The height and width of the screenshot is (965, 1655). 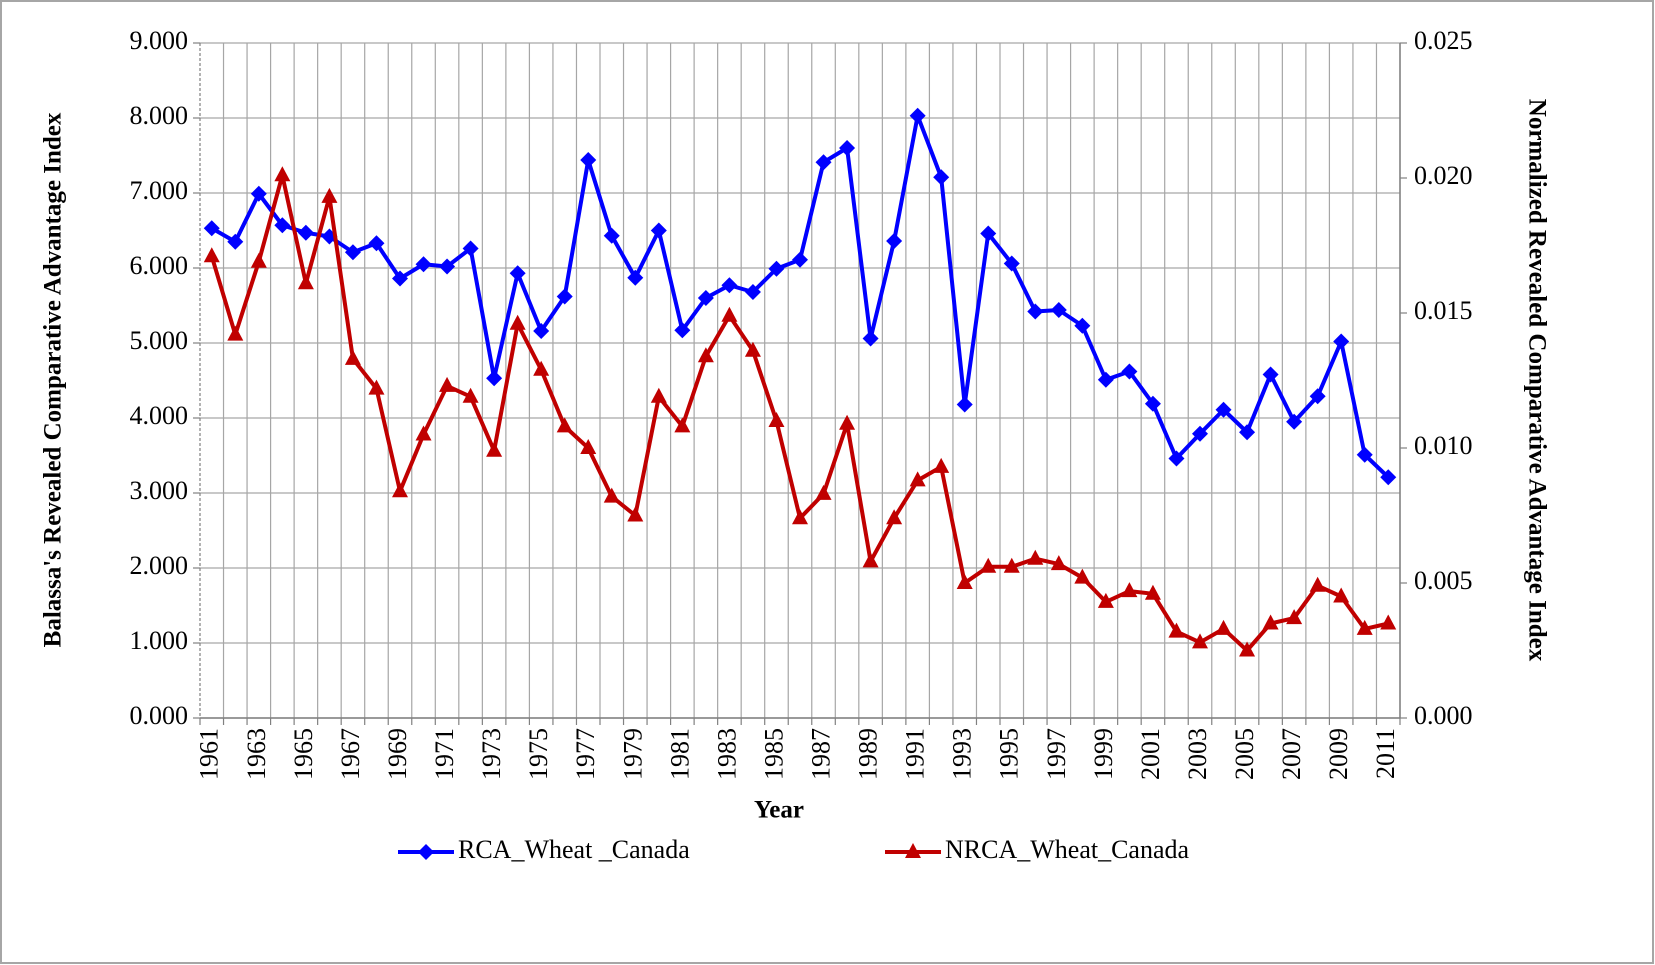 What do you see at coordinates (1443, 580) in the screenshot?
I see `y2-tick-label: 0.005` at bounding box center [1443, 580].